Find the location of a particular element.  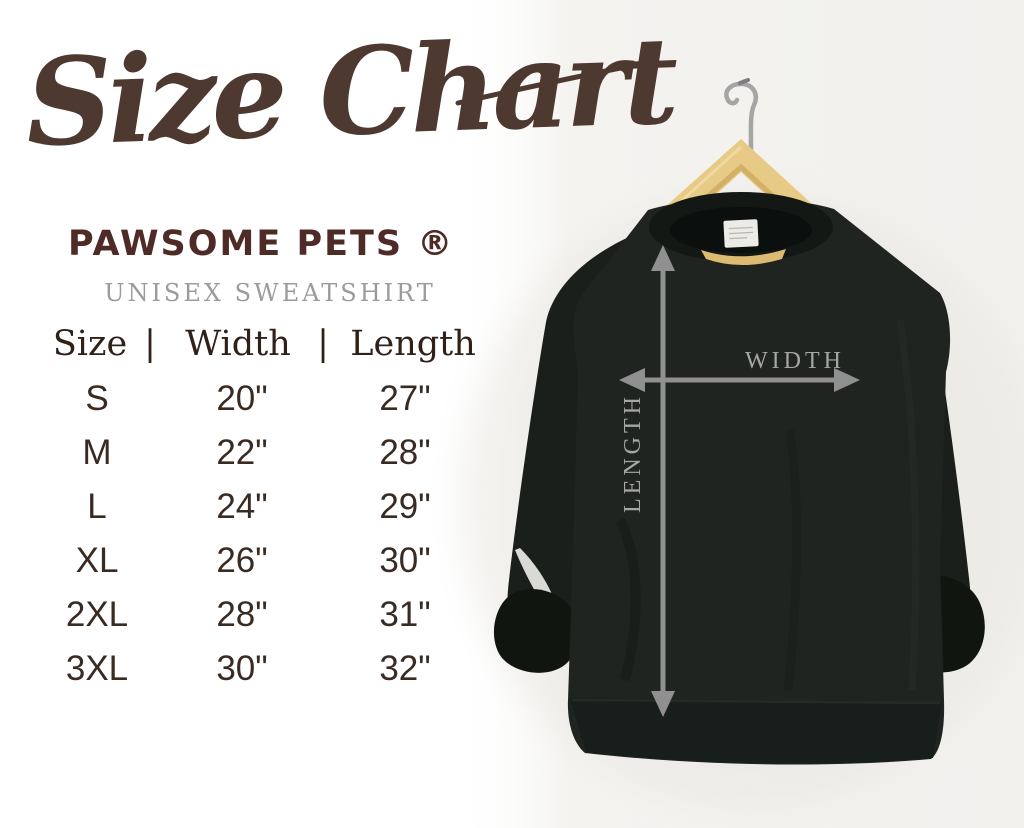

width-label: WIDTH is located at coordinates (795, 361).